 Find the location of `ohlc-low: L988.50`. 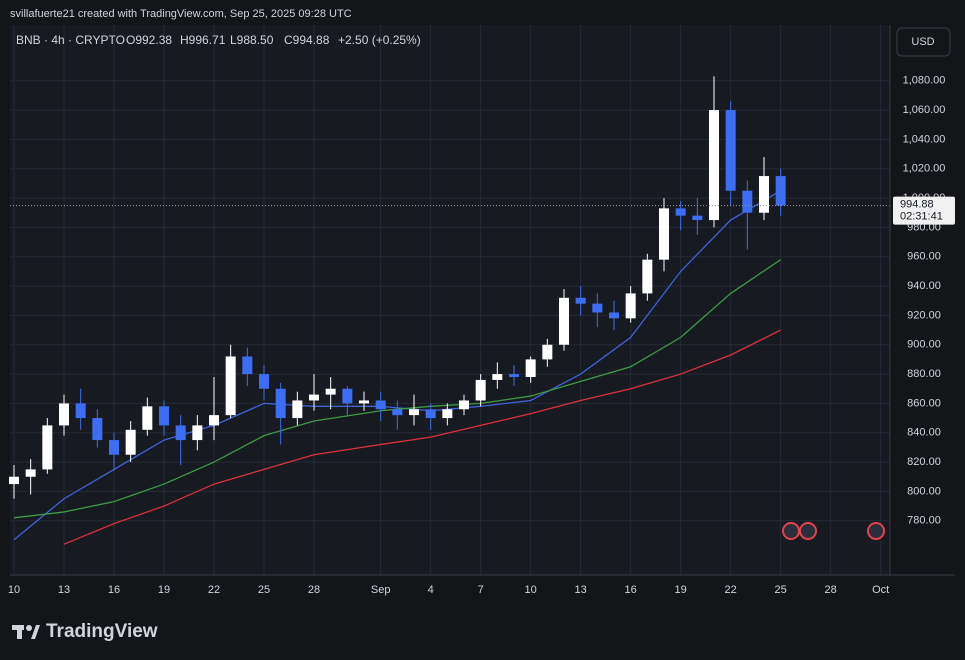

ohlc-low: L988.50 is located at coordinates (252, 40).